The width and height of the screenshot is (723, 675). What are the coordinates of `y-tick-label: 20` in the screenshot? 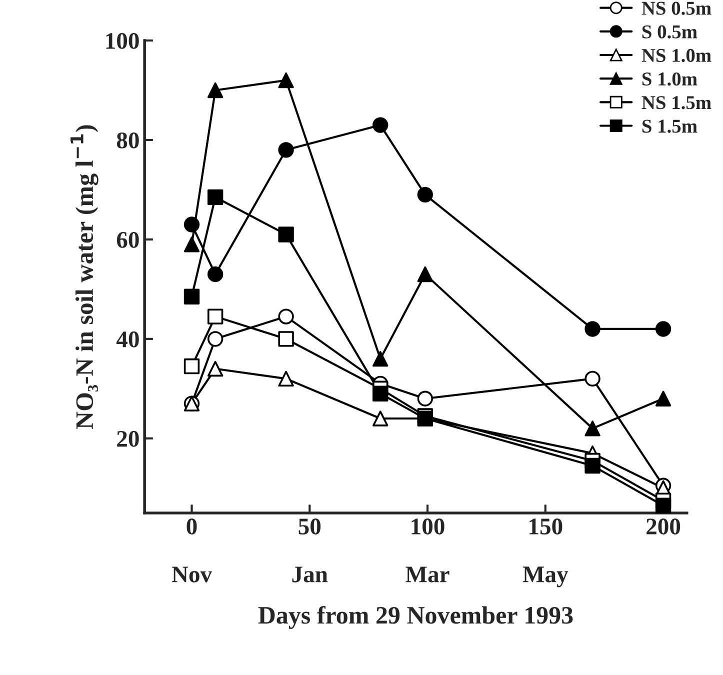 It's located at (128, 438).